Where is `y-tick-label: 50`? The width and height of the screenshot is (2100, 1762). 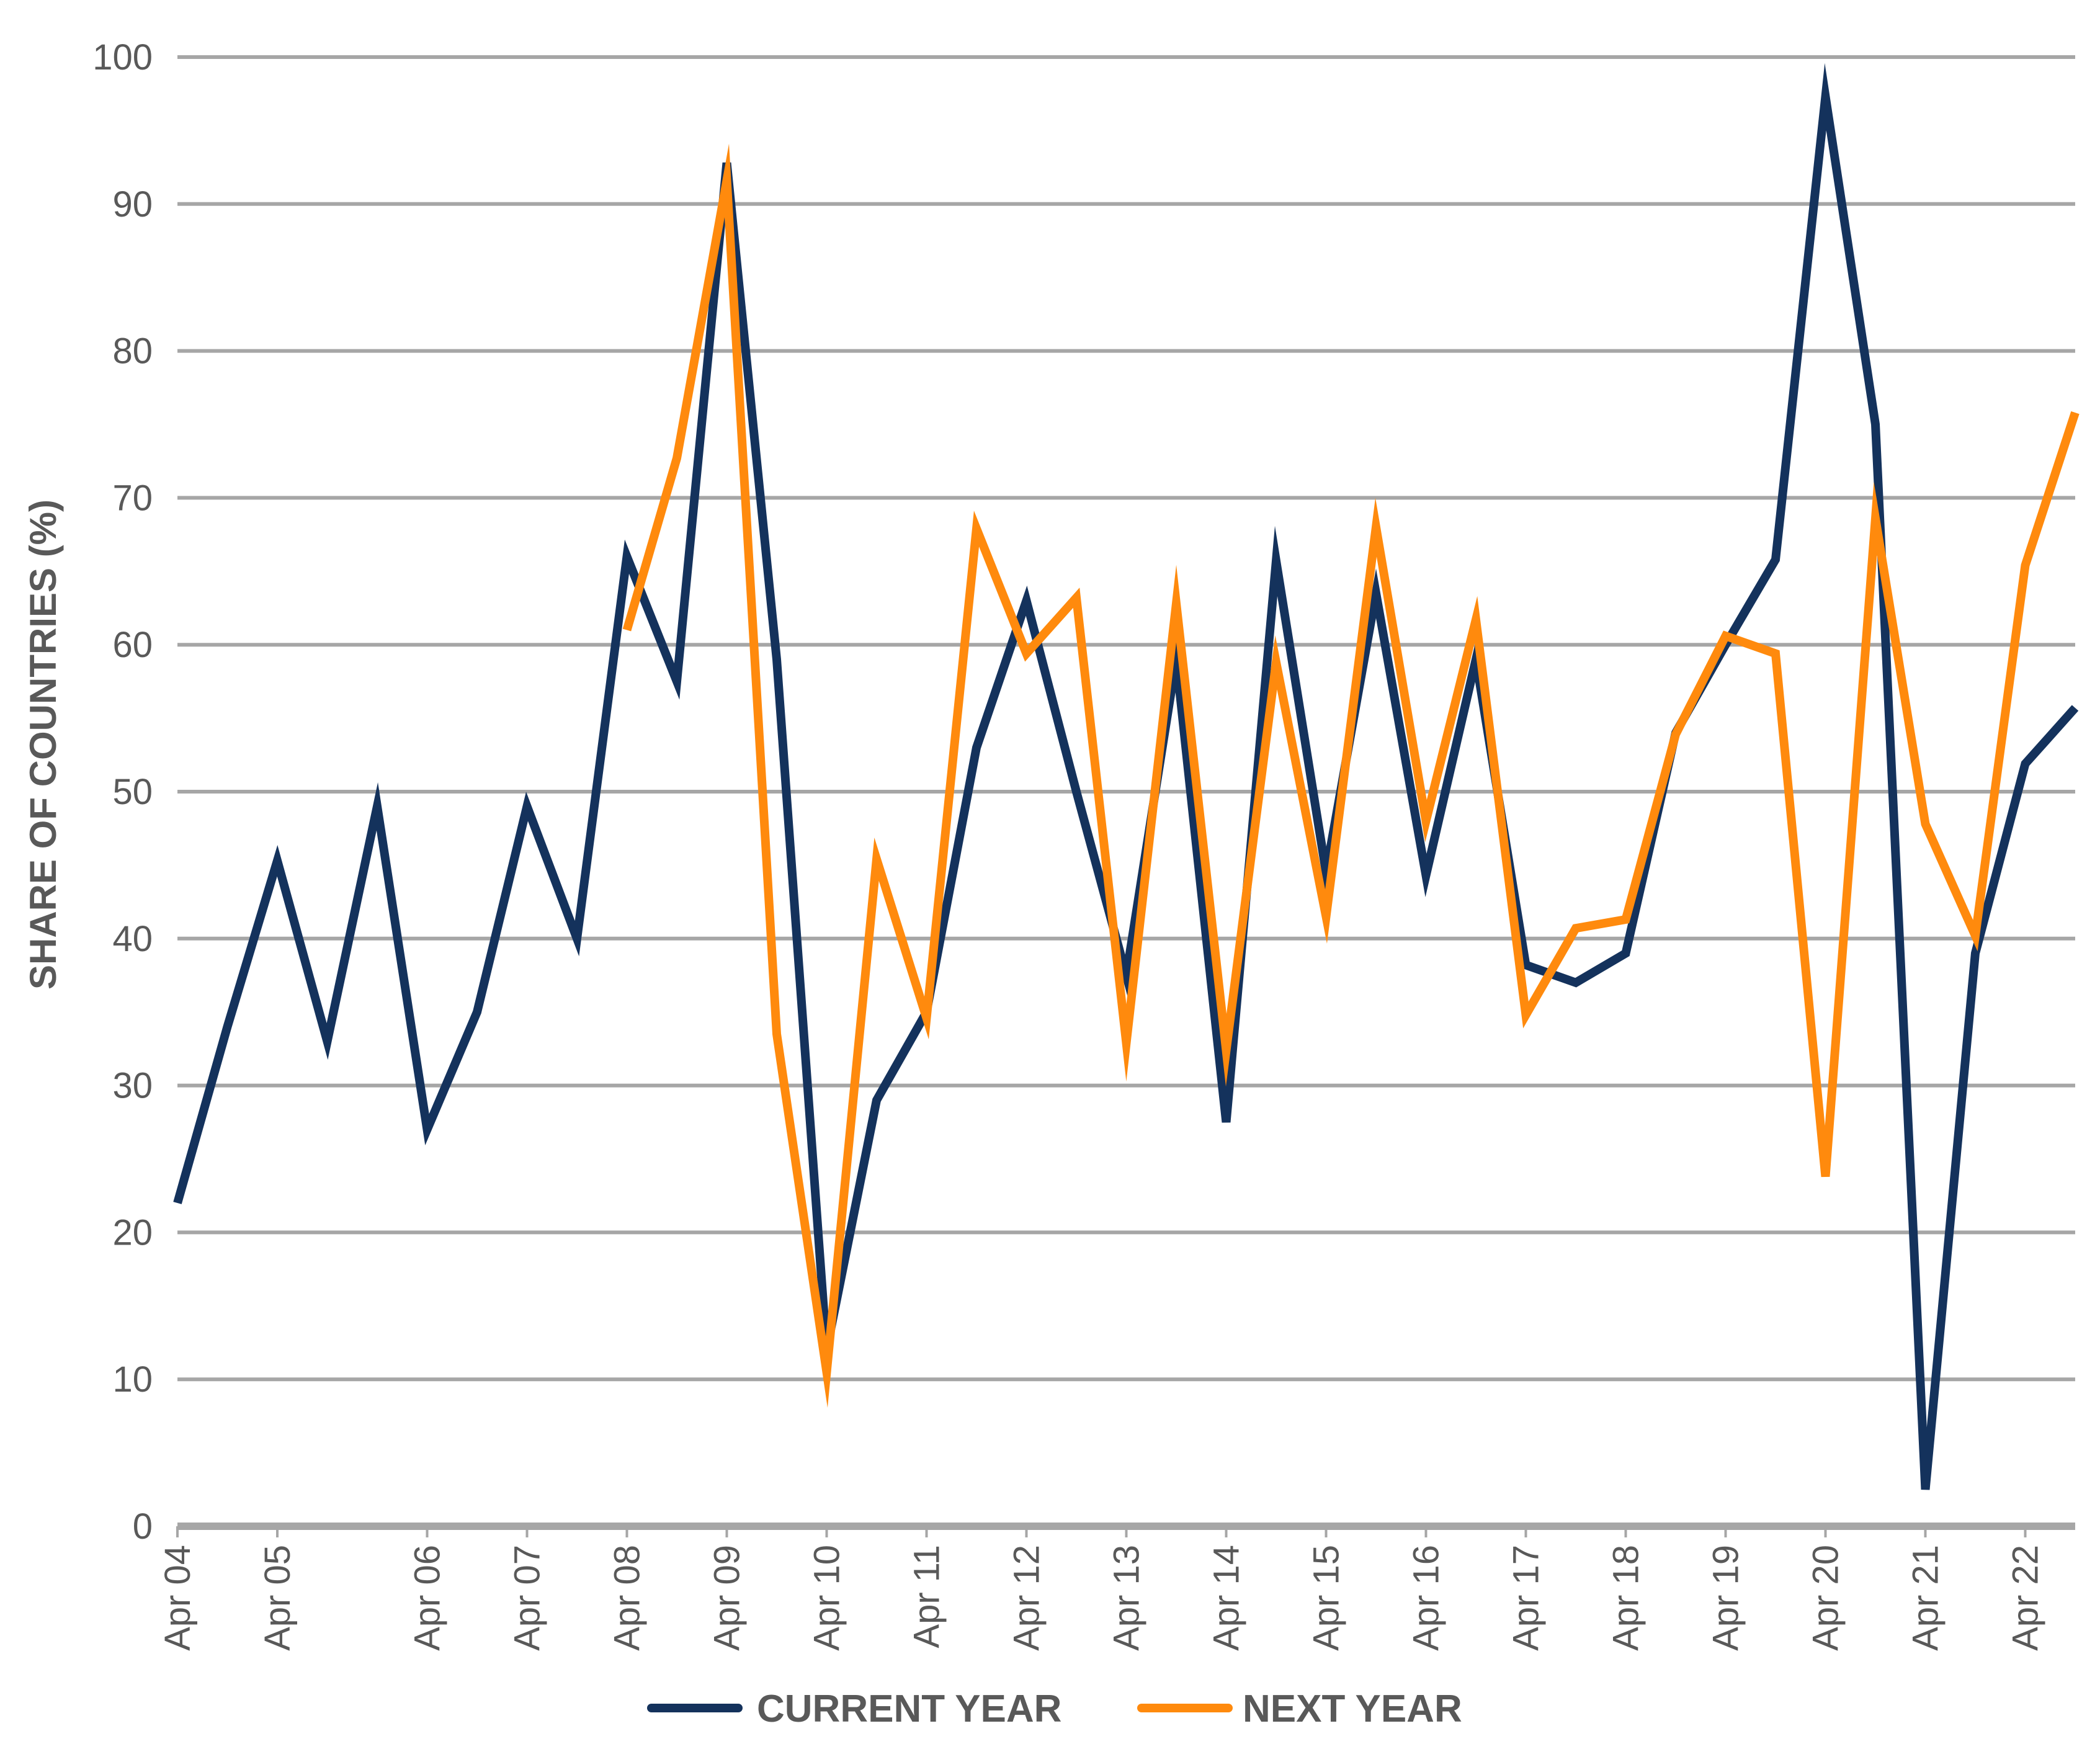 y-tick-label: 50 is located at coordinates (132, 792).